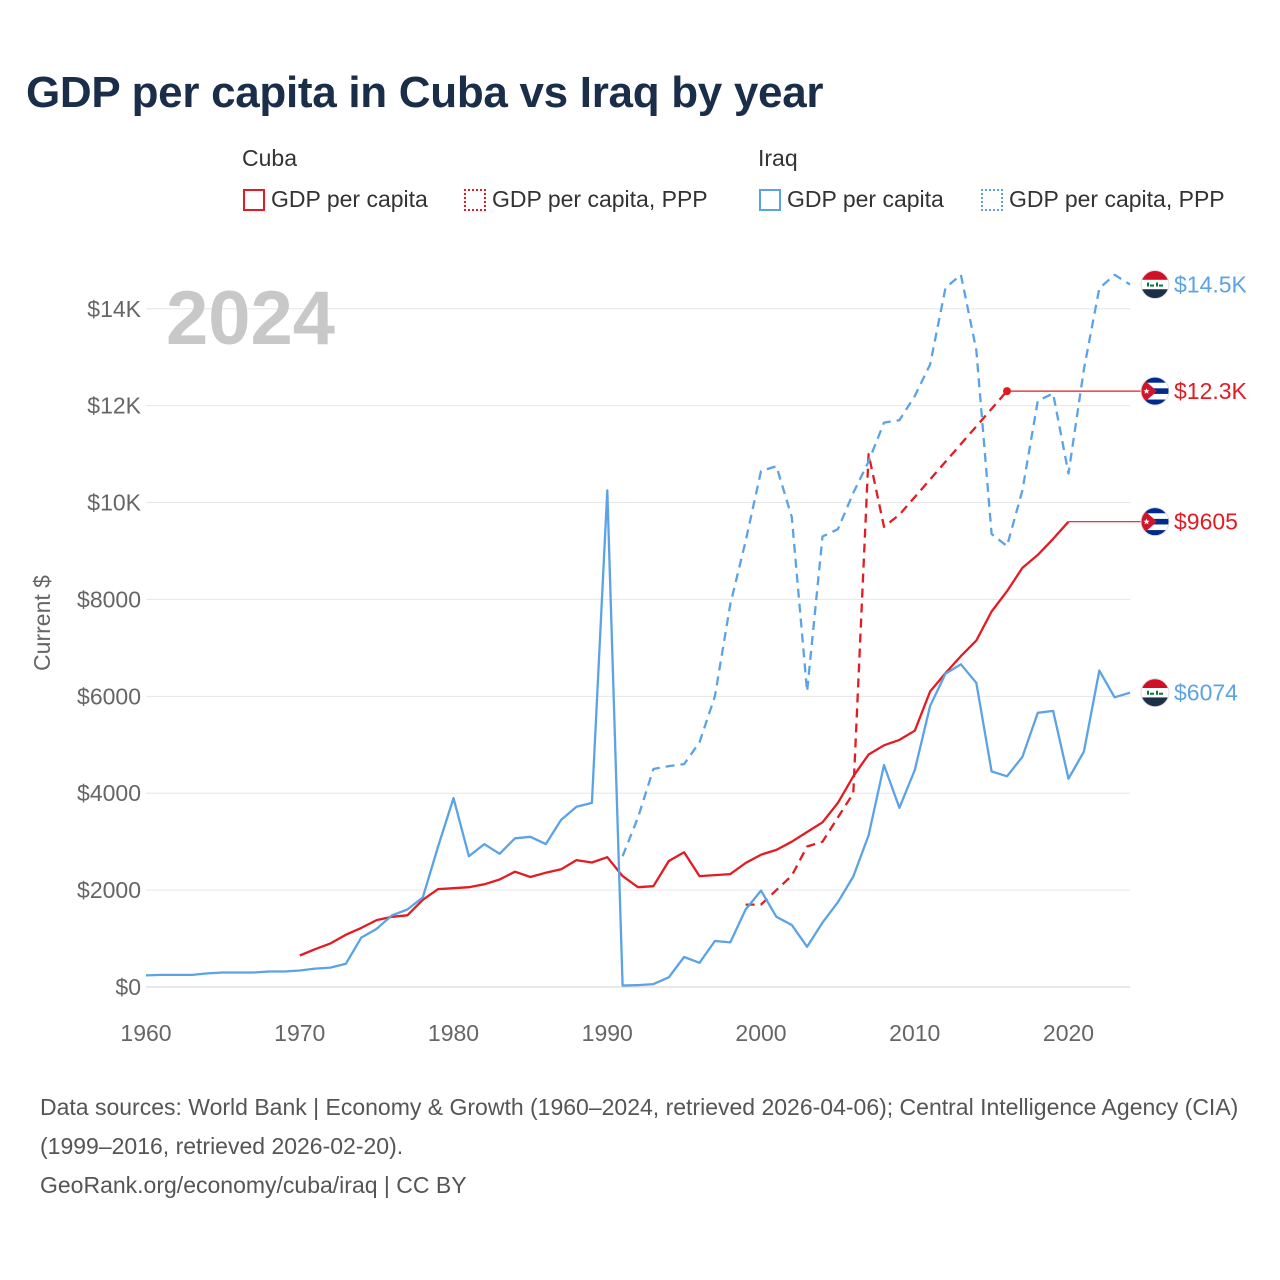 This screenshot has height=1280, width=1280. What do you see at coordinates (1211, 391) in the screenshot?
I see `series-end-label: $12.3K` at bounding box center [1211, 391].